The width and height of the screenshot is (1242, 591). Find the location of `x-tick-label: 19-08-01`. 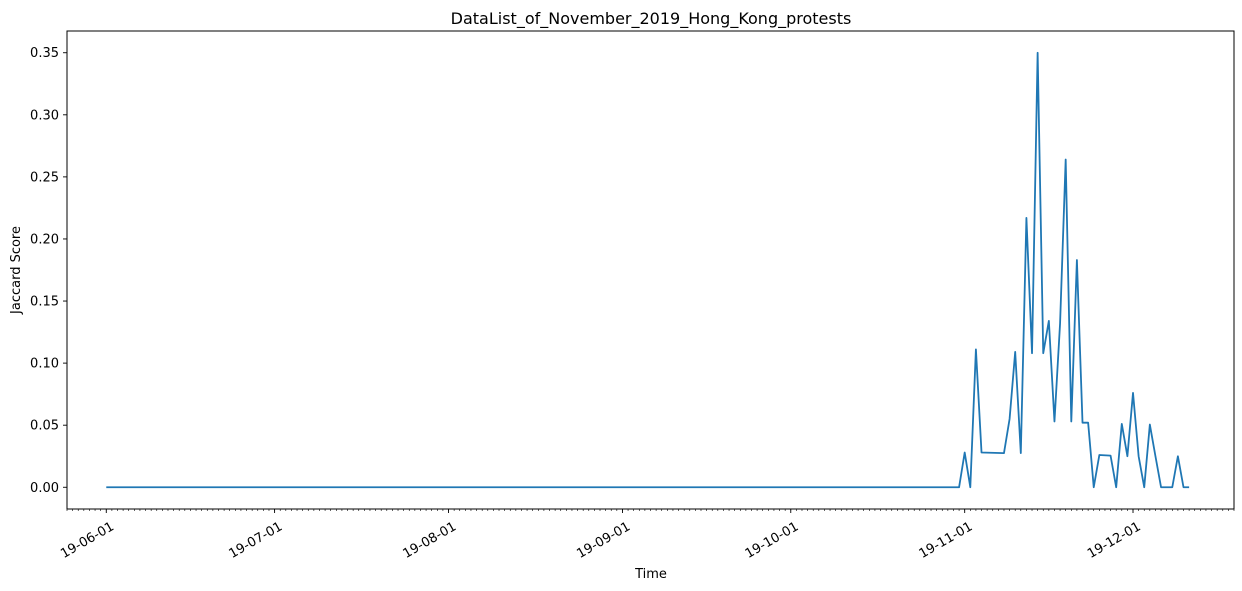

x-tick-label: 19-08-01 is located at coordinates (429, 540).